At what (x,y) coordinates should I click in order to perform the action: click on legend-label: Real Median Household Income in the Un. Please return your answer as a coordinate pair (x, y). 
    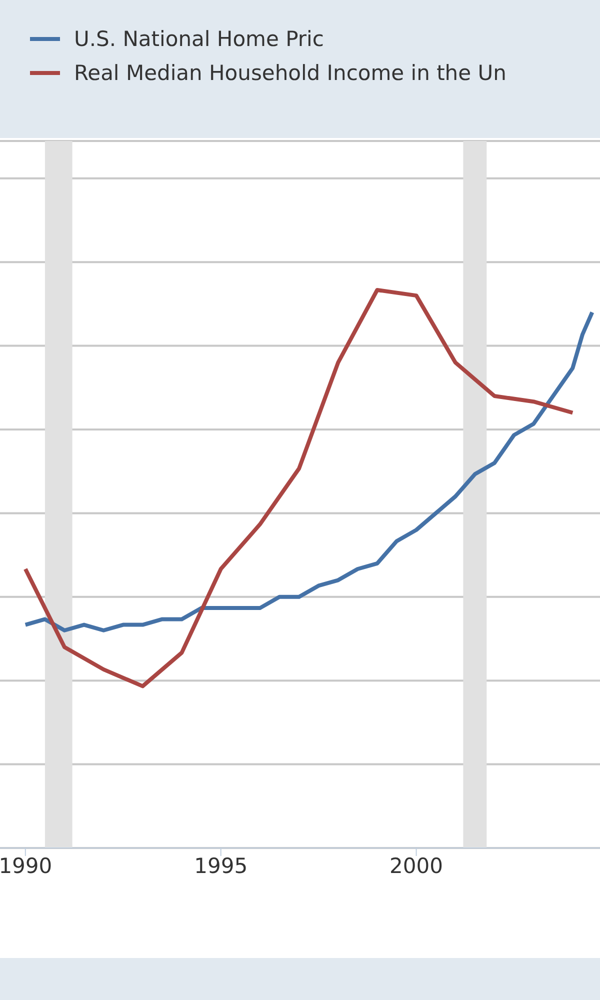
    Looking at the image, I should click on (290, 73).